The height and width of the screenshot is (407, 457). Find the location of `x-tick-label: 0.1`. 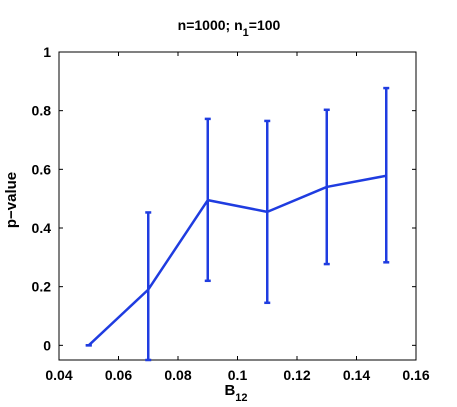

x-tick-label: 0.1 is located at coordinates (238, 375).